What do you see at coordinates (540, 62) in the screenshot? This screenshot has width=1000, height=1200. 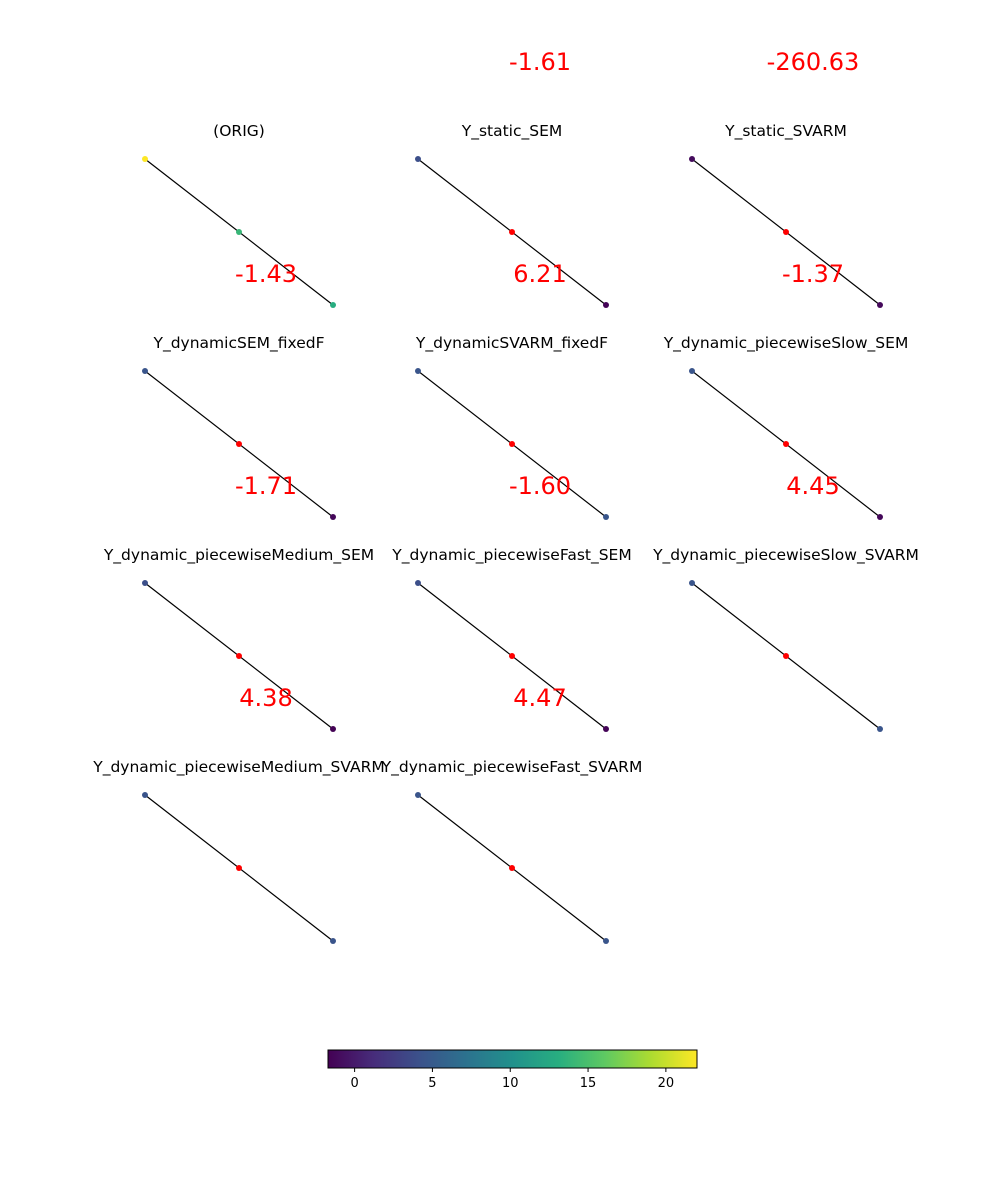 I see `score-label: -1.61` at bounding box center [540, 62].